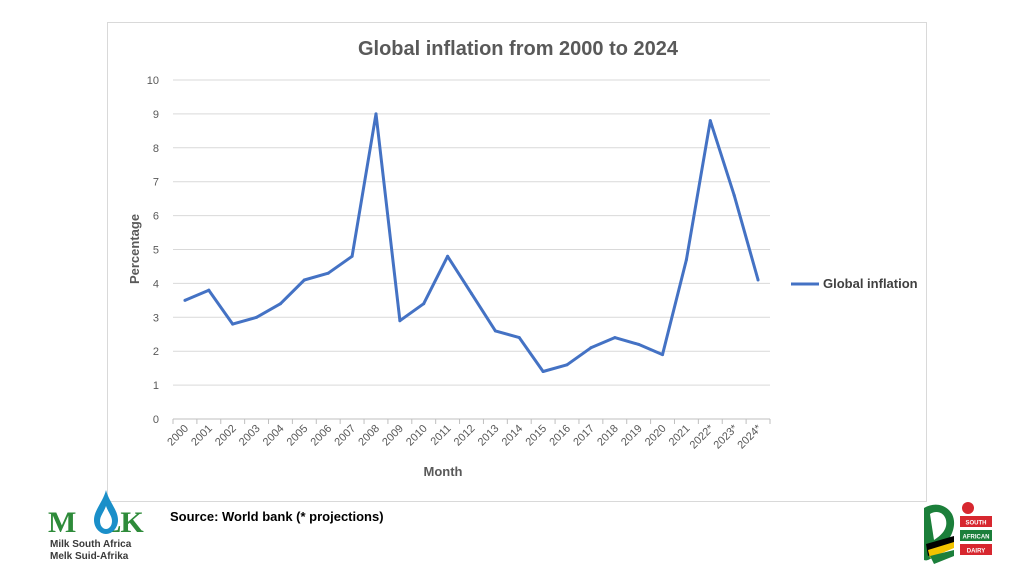 The image size is (1024, 576). I want to click on x-tick-label: 2018, so click(608, 436).